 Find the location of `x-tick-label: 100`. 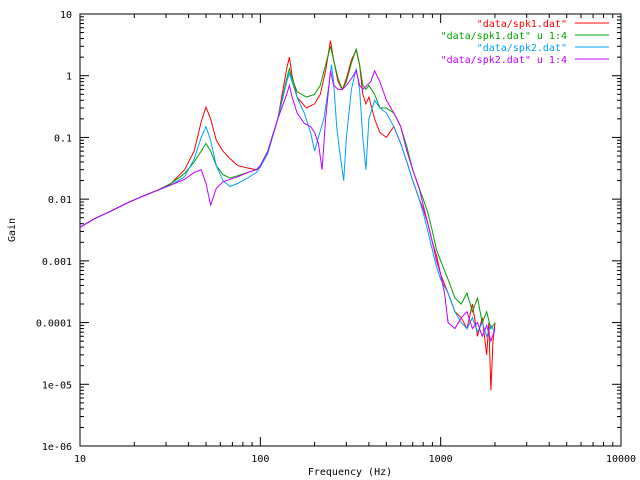

x-tick-label: 100 is located at coordinates (260, 459).